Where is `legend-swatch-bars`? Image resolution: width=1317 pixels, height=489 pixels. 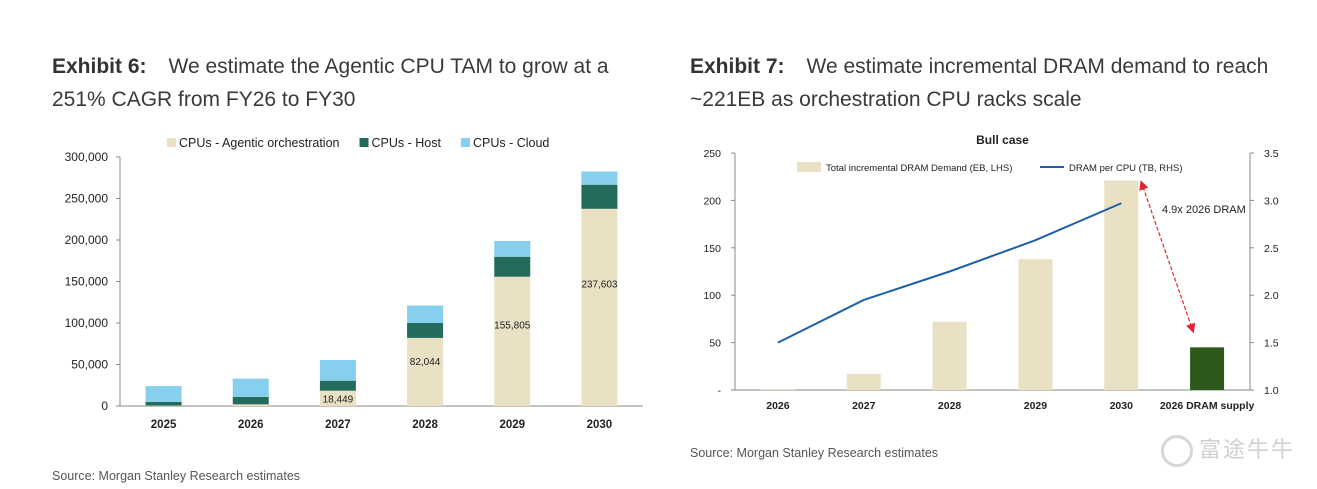 legend-swatch-bars is located at coordinates (809, 167).